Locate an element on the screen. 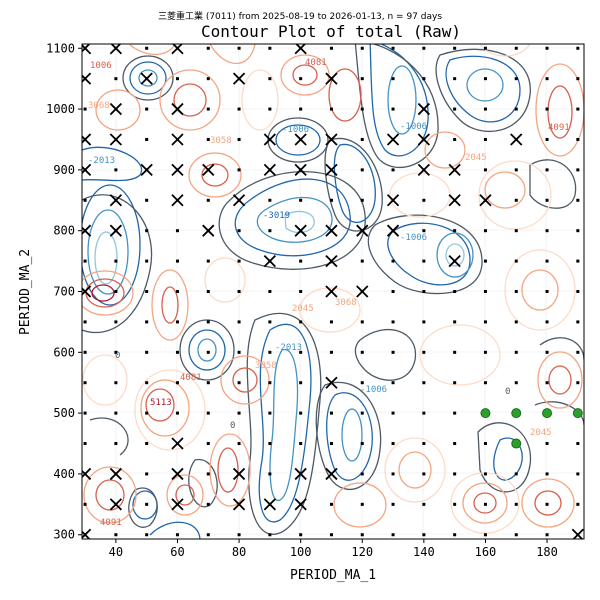 The image size is (600, 600). y-tick-label: 500 is located at coordinates (64, 413).